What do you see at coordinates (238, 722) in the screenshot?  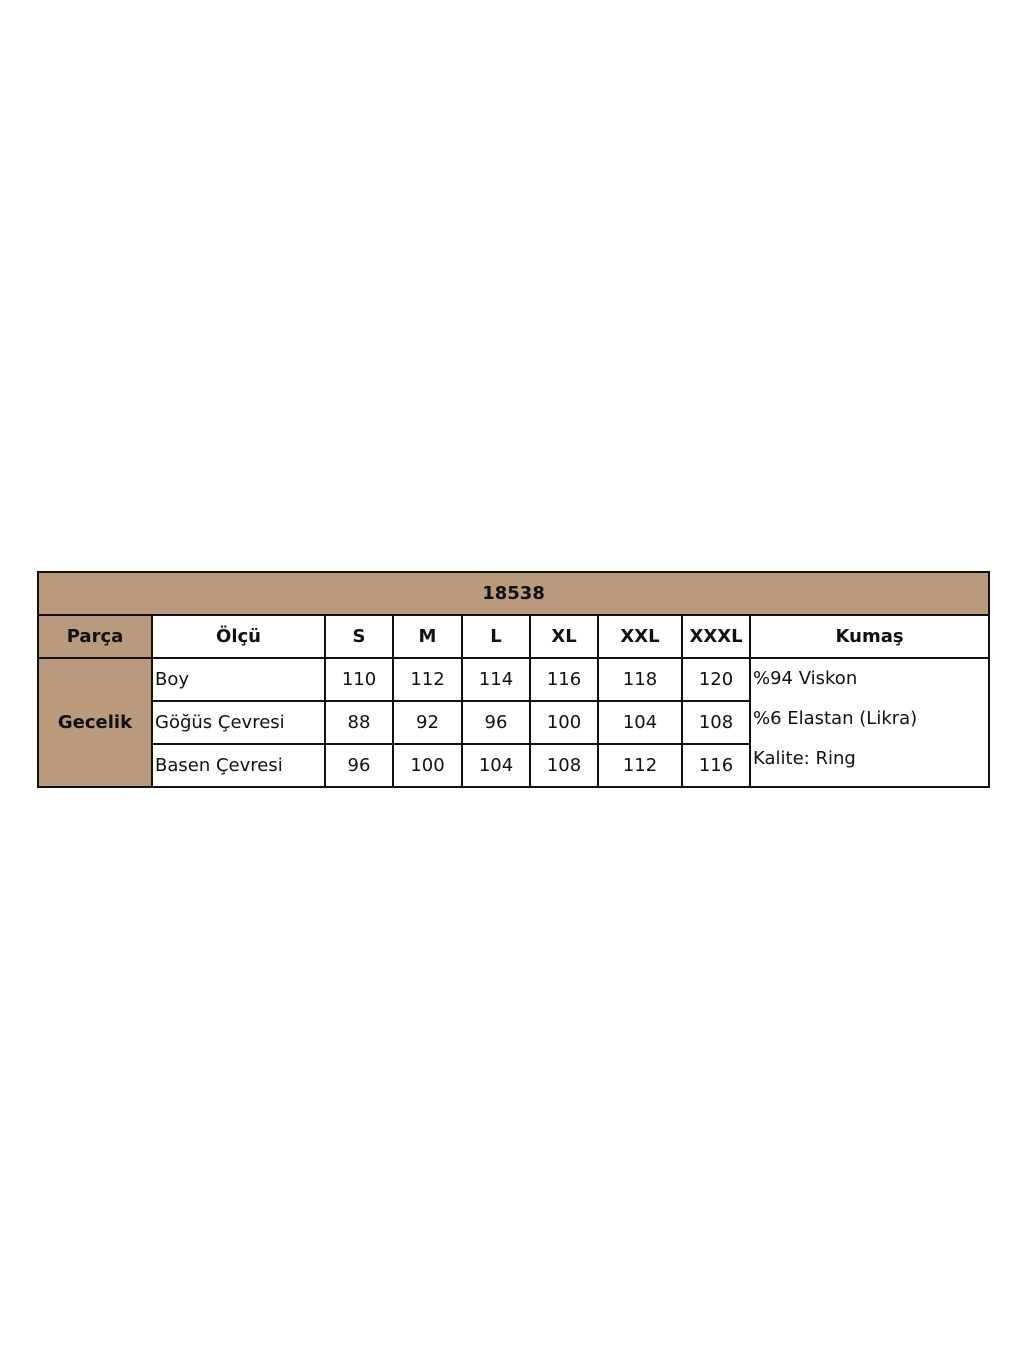 I see `row-label: Göğüs Çevresi` at bounding box center [238, 722].